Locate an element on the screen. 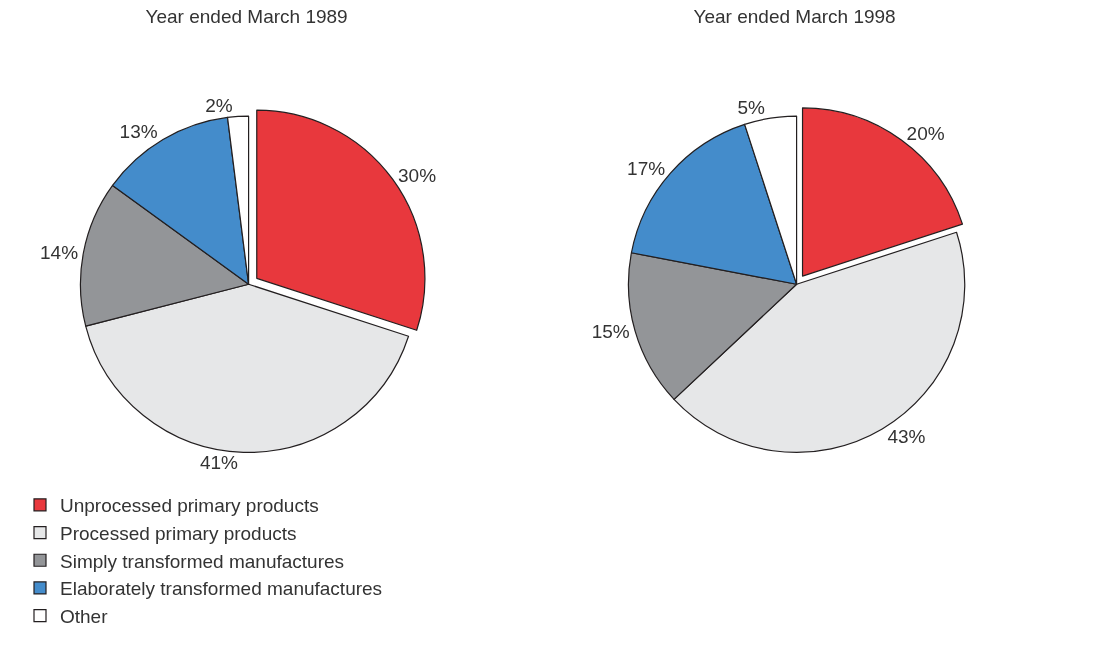 The width and height of the screenshot is (1097, 645). data-label: 30% is located at coordinates (417, 176).